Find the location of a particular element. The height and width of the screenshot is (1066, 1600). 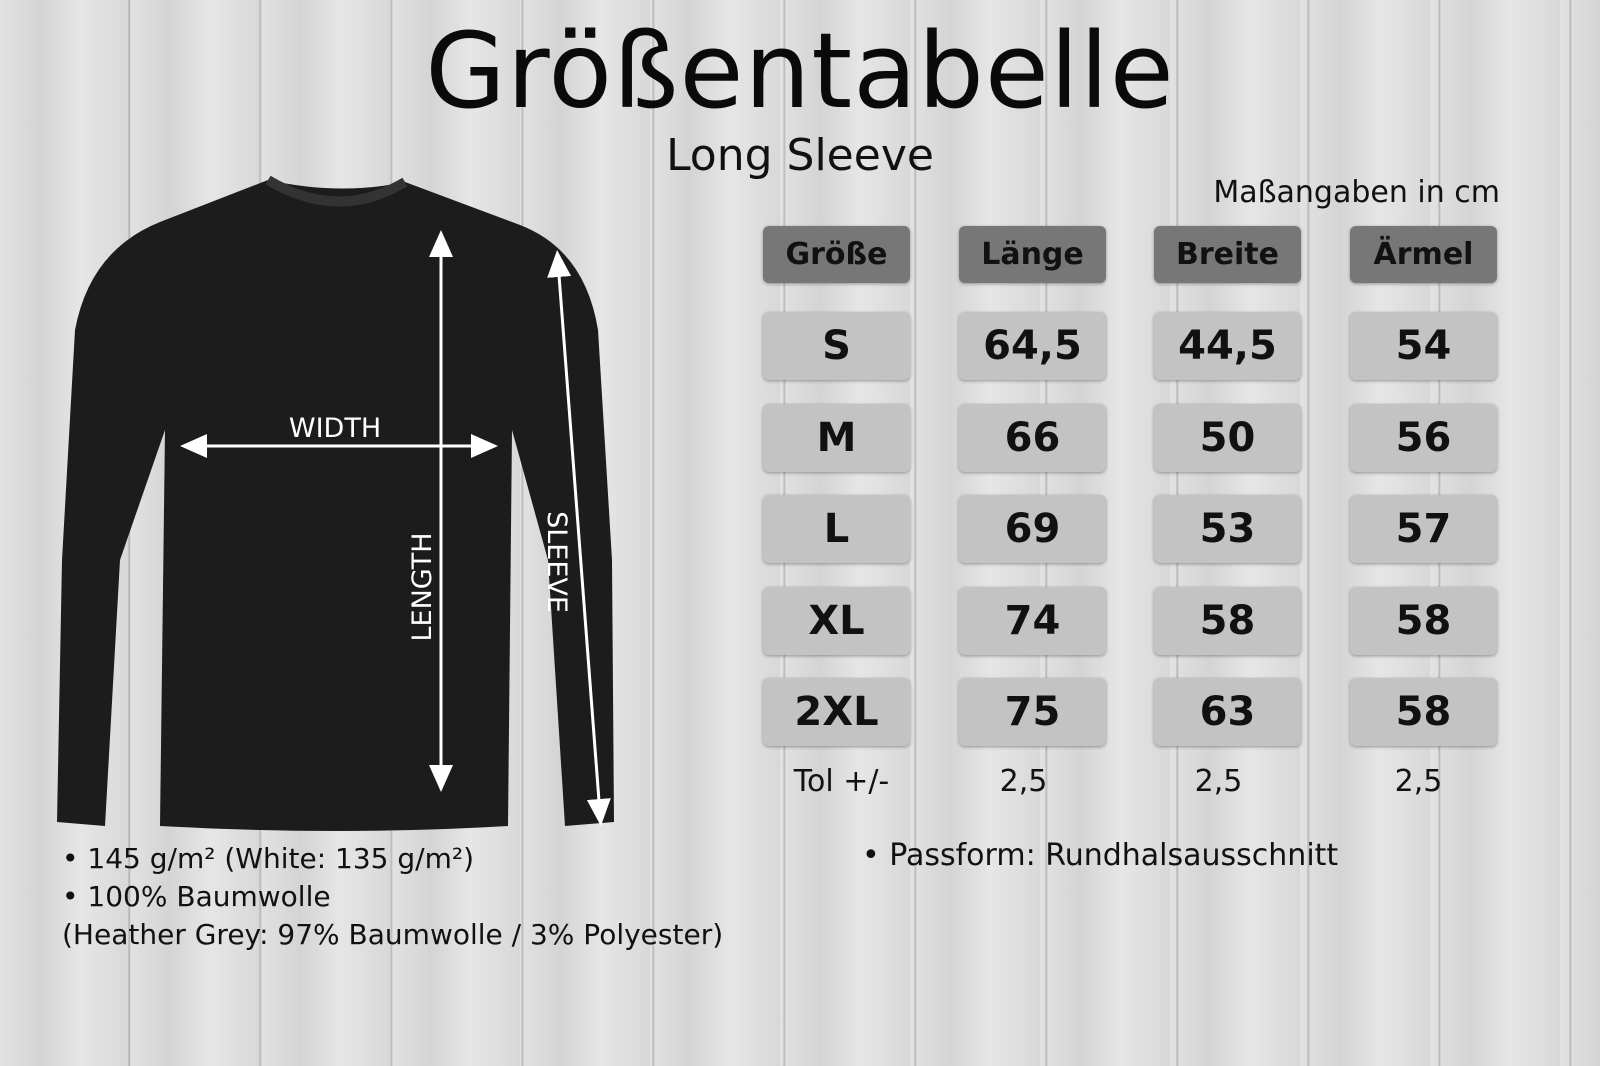

tolerance-label: Tol +/- is located at coordinates (841, 781).